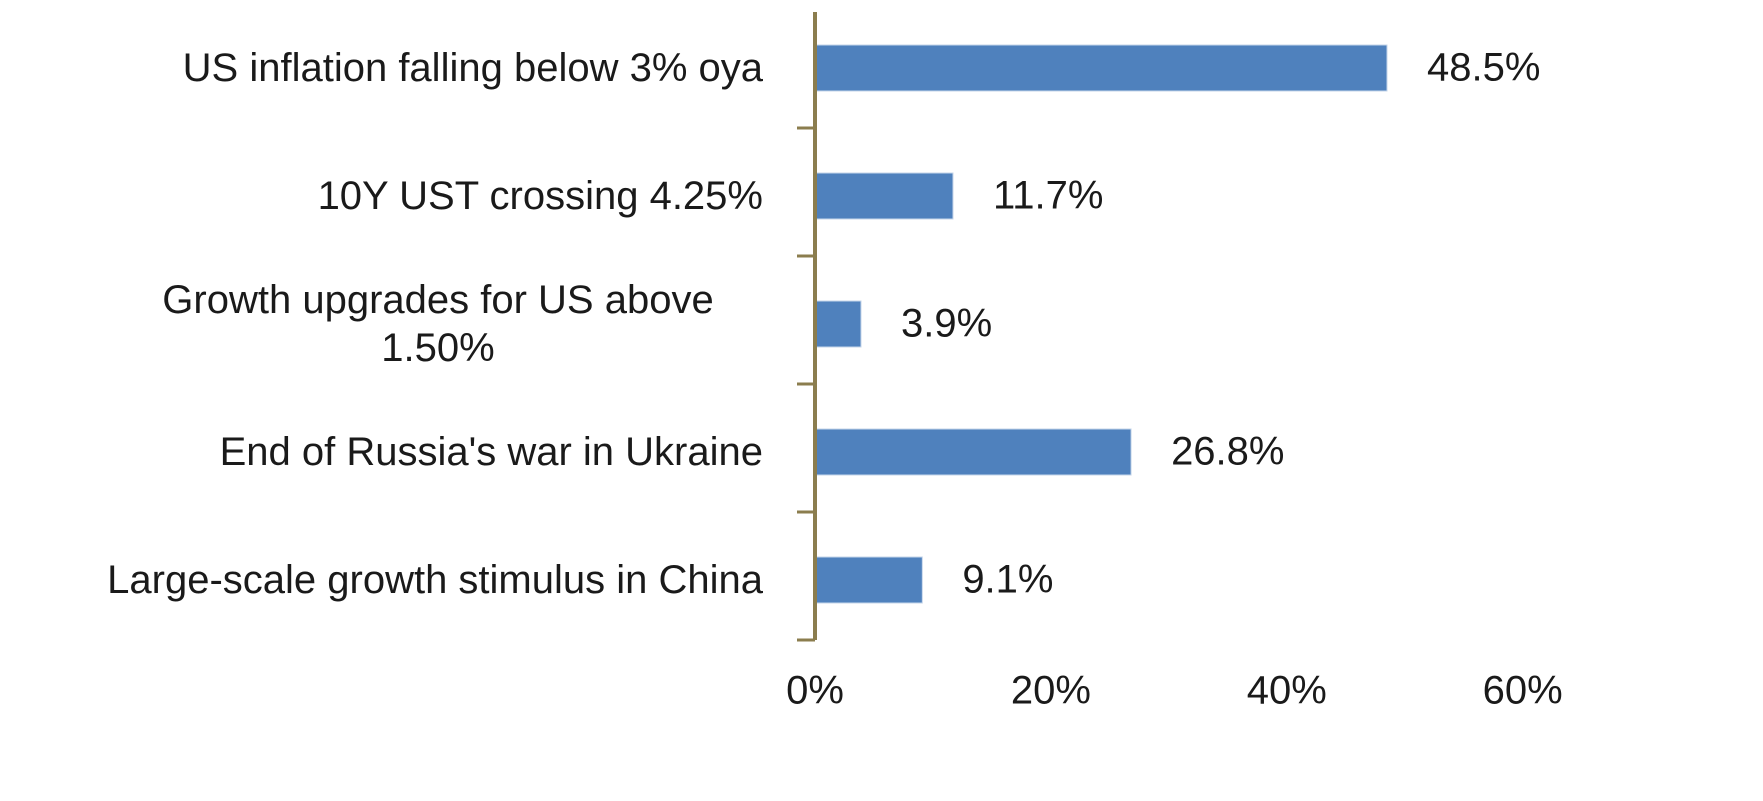  Describe the element at coordinates (1523, 691) in the screenshot. I see `x-tick-label: 60%` at that location.